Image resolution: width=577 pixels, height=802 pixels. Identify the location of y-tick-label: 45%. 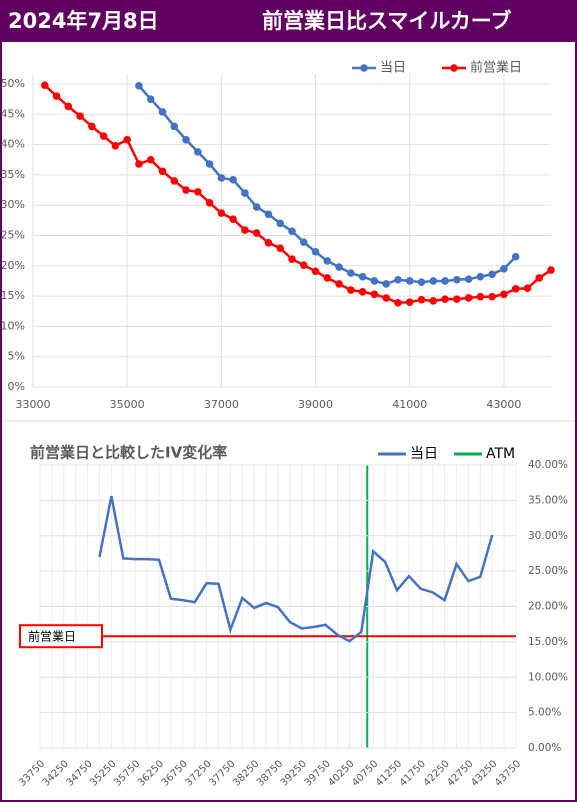
(13, 113).